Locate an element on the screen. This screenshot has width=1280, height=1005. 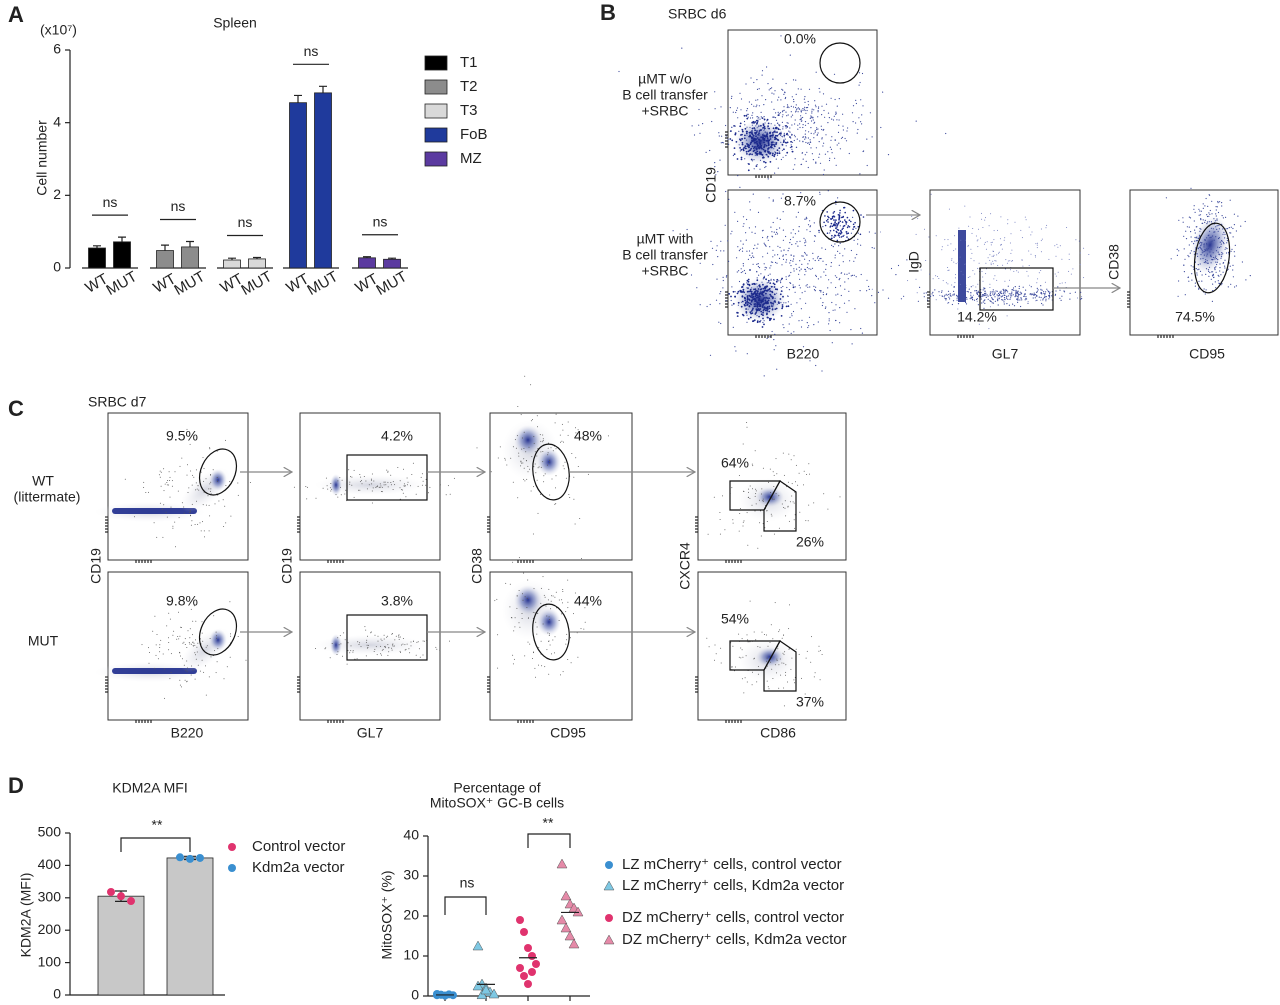
gate is located at coordinates (840, 222).